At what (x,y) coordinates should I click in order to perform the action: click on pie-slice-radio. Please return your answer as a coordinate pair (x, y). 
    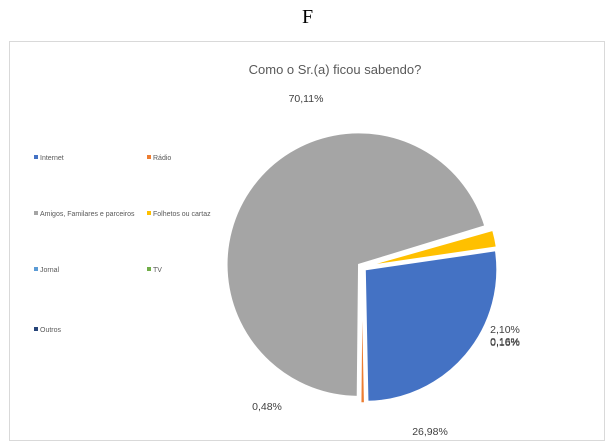
    Looking at the image, I should click on (362, 337).